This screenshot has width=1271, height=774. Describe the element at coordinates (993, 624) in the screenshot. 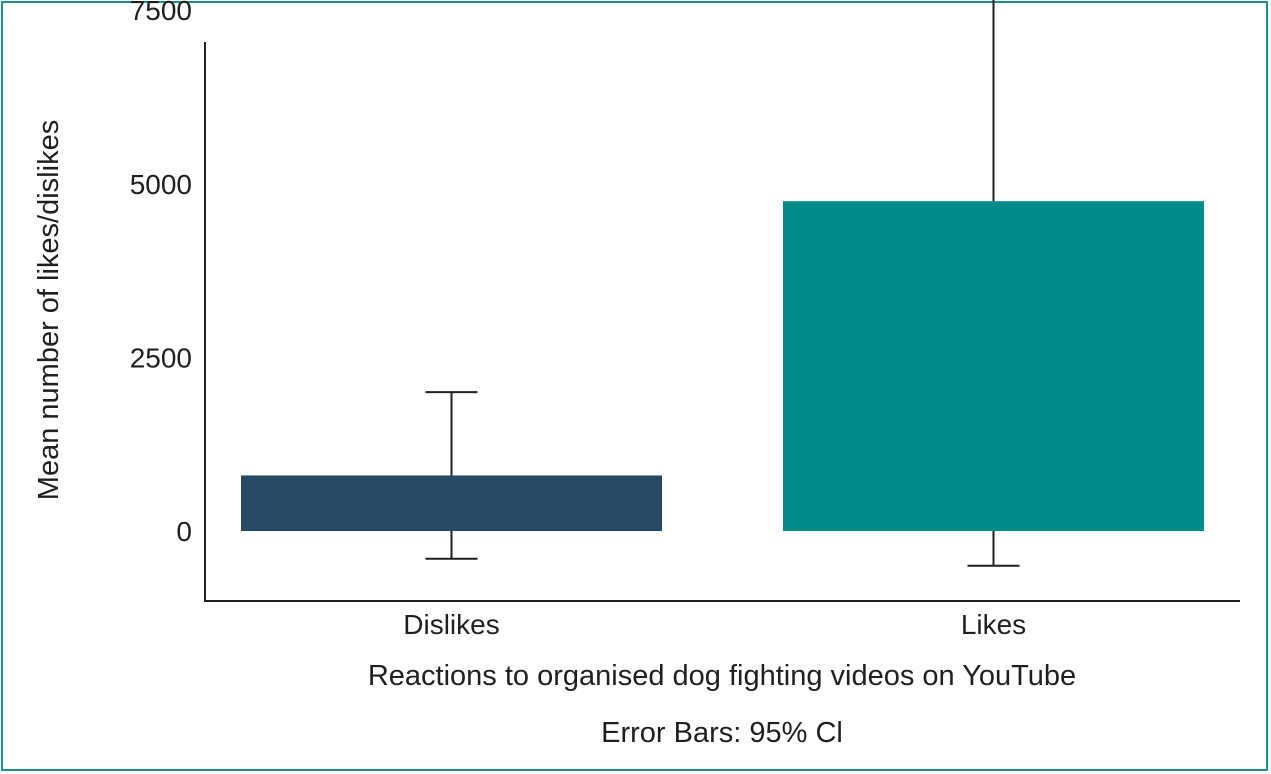

I see `x-tick-label-likes: Likes` at that location.